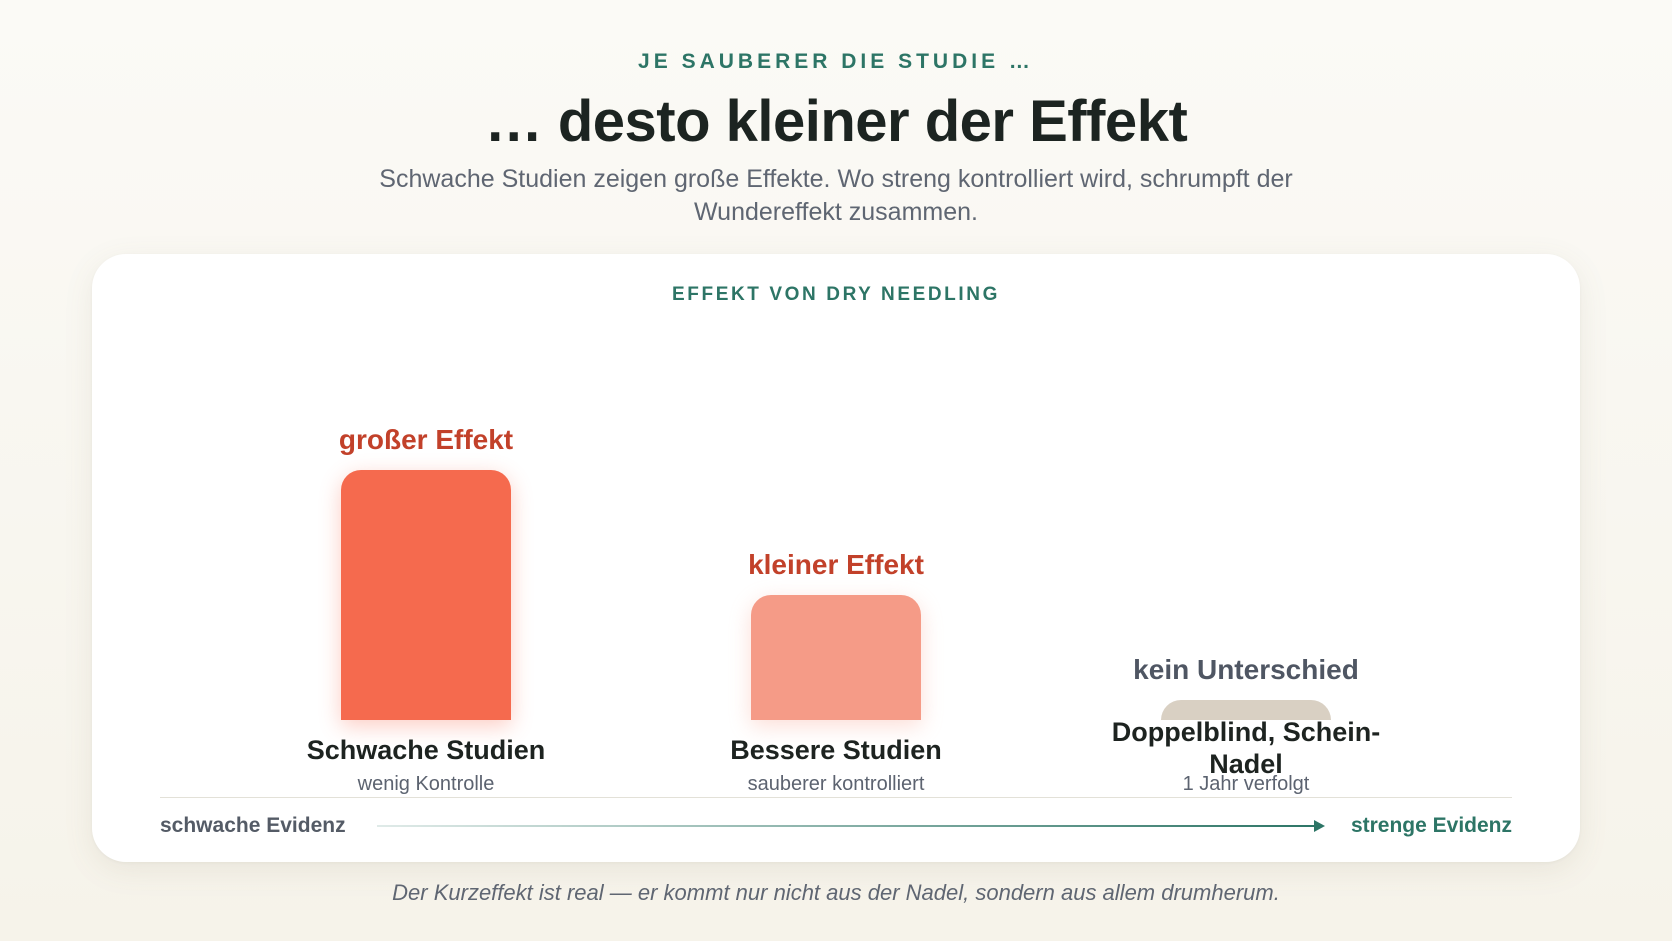 This screenshot has height=941, width=1672. What do you see at coordinates (1319, 826) in the screenshot?
I see `arrow-right-icon` at bounding box center [1319, 826].